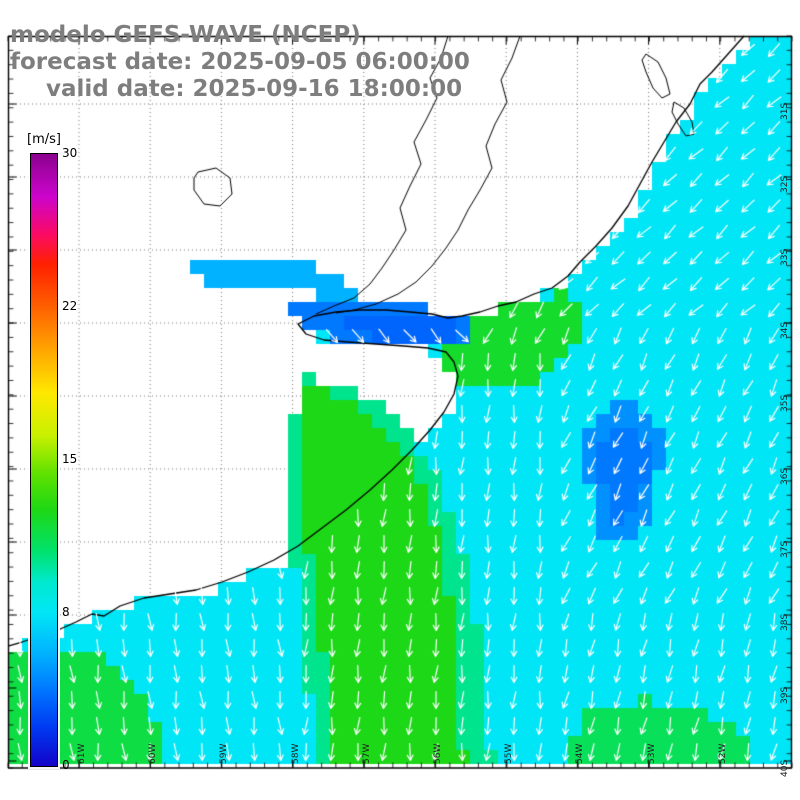 This screenshot has width=800, height=800. What do you see at coordinates (580, 753) in the screenshot?
I see `x-tick-label: 54W` at bounding box center [580, 753].